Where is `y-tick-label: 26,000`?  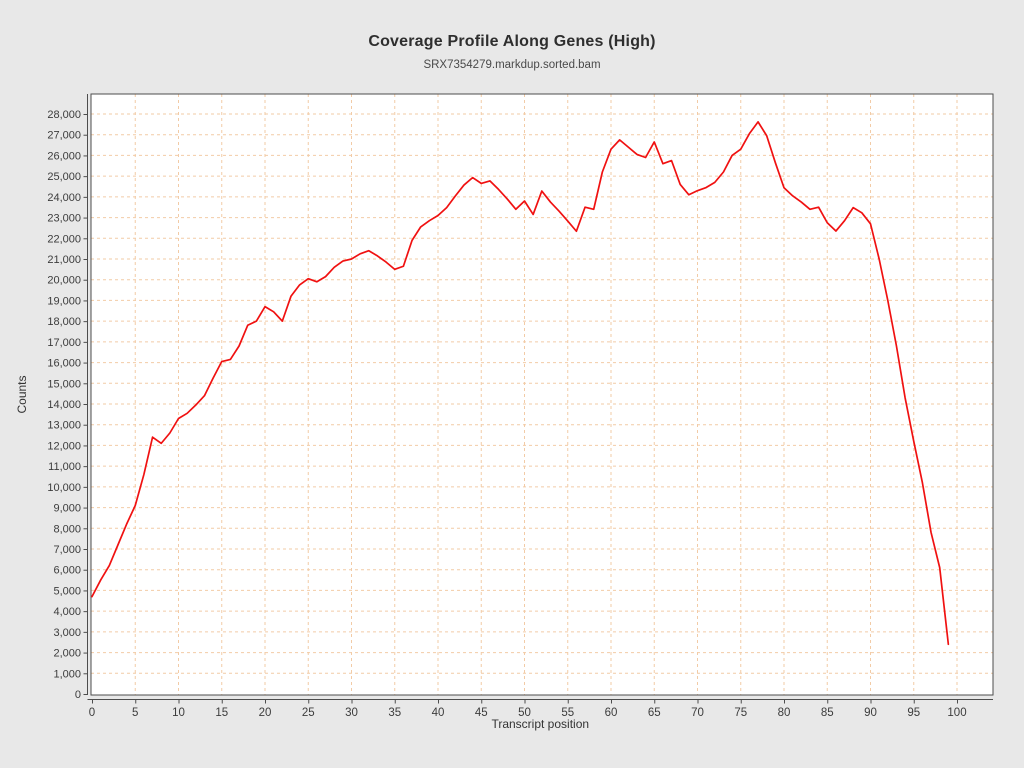
y-tick-label: 26,000 is located at coordinates (64, 156).